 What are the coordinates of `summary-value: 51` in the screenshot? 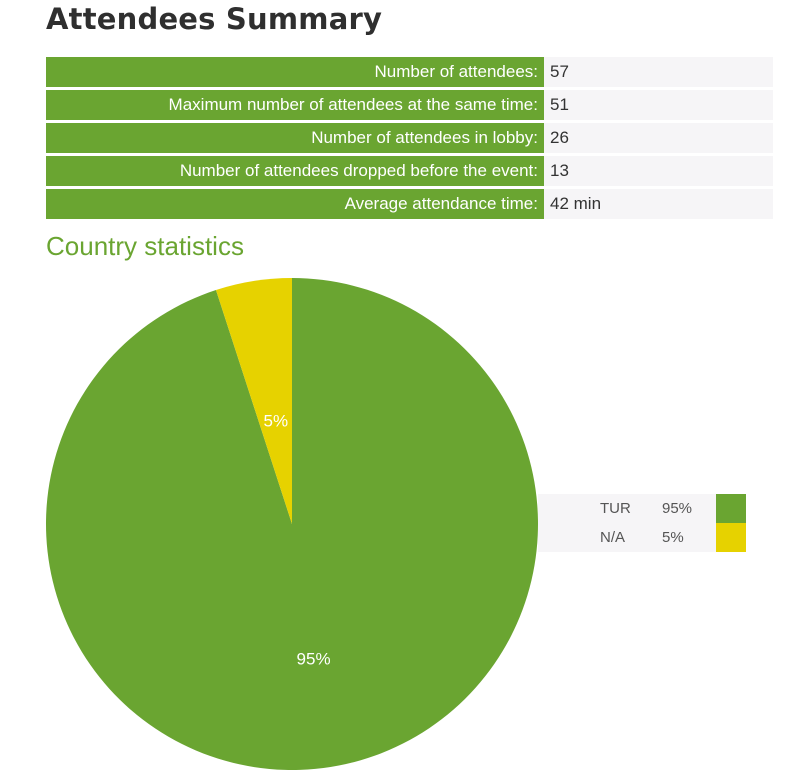 It's located at (658, 105).